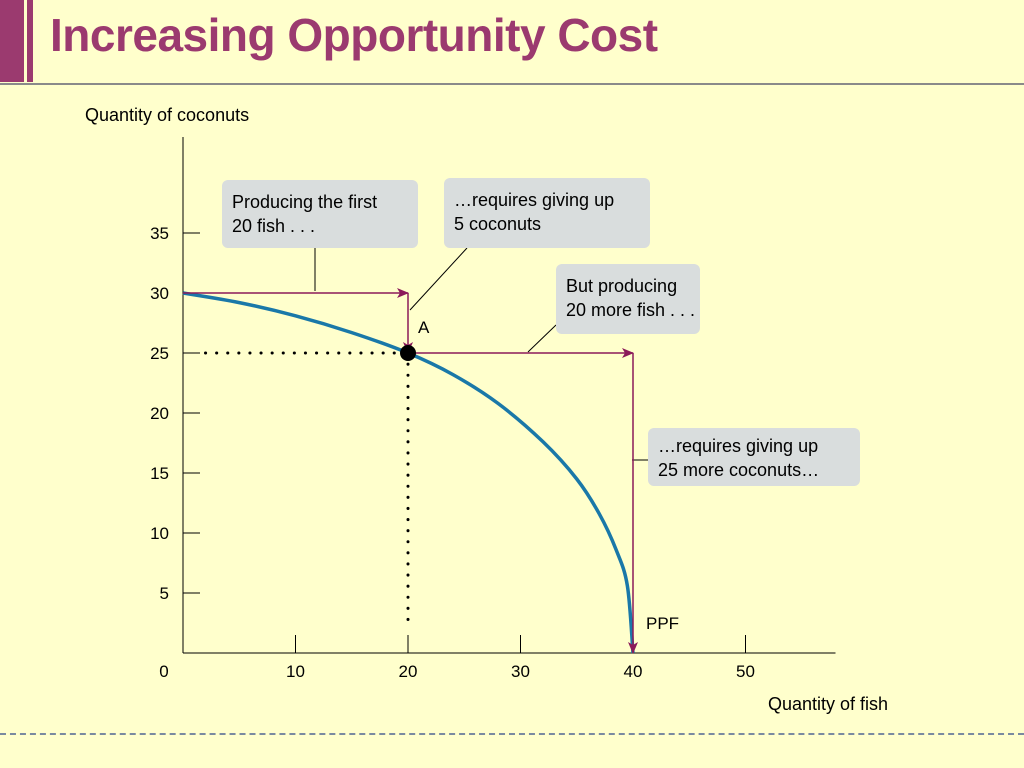 This screenshot has height=768, width=1024. I want to click on callout-first-fish-line-2: 20 fish . . ., so click(274, 226).